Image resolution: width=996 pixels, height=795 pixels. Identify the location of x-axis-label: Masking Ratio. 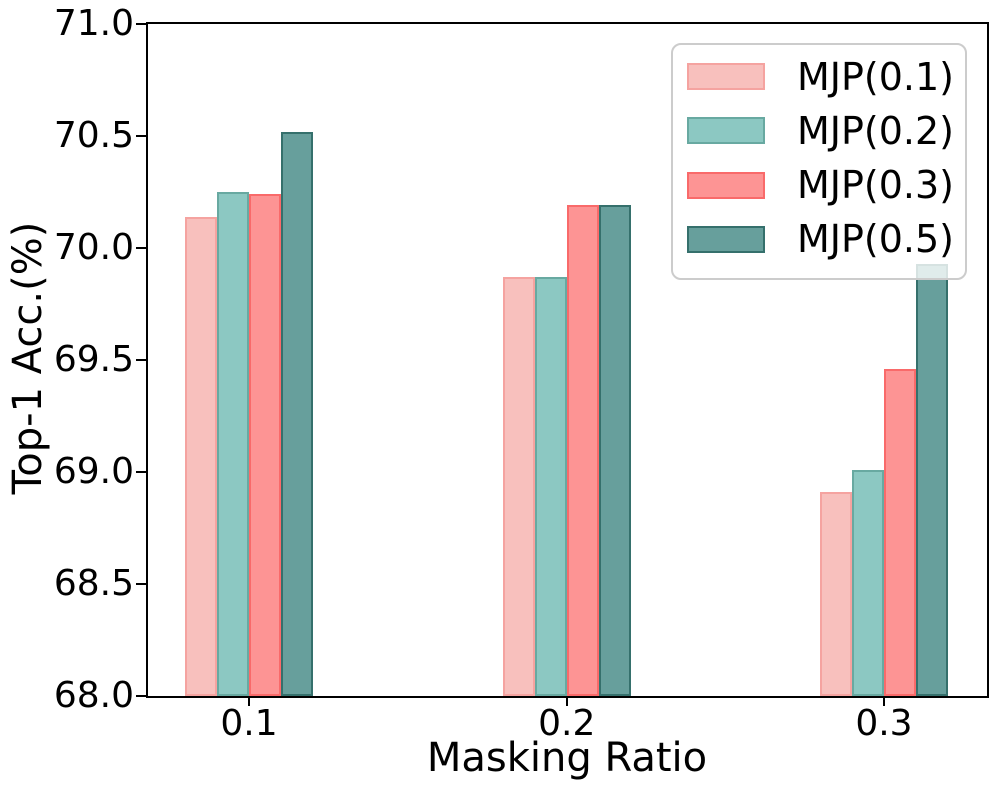
(567, 758).